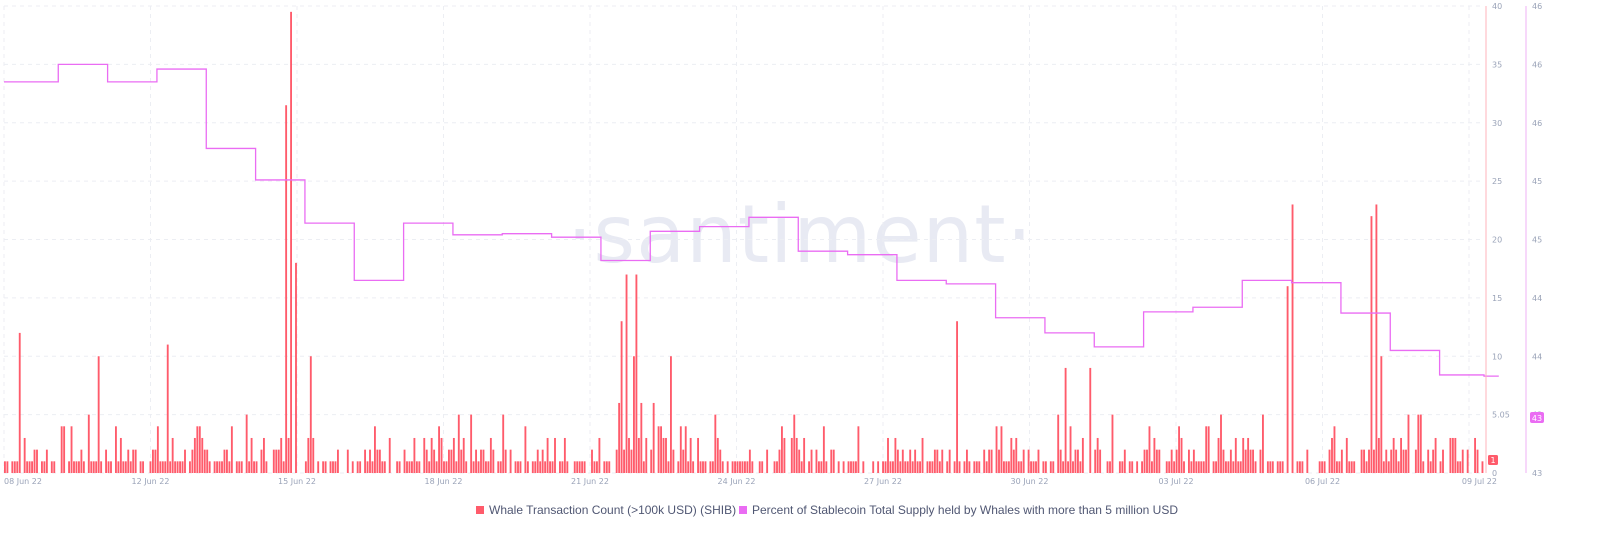 The image size is (1600, 541). What do you see at coordinates (1494, 473) in the screenshot?
I see `y-left-tick-label: 0` at bounding box center [1494, 473].